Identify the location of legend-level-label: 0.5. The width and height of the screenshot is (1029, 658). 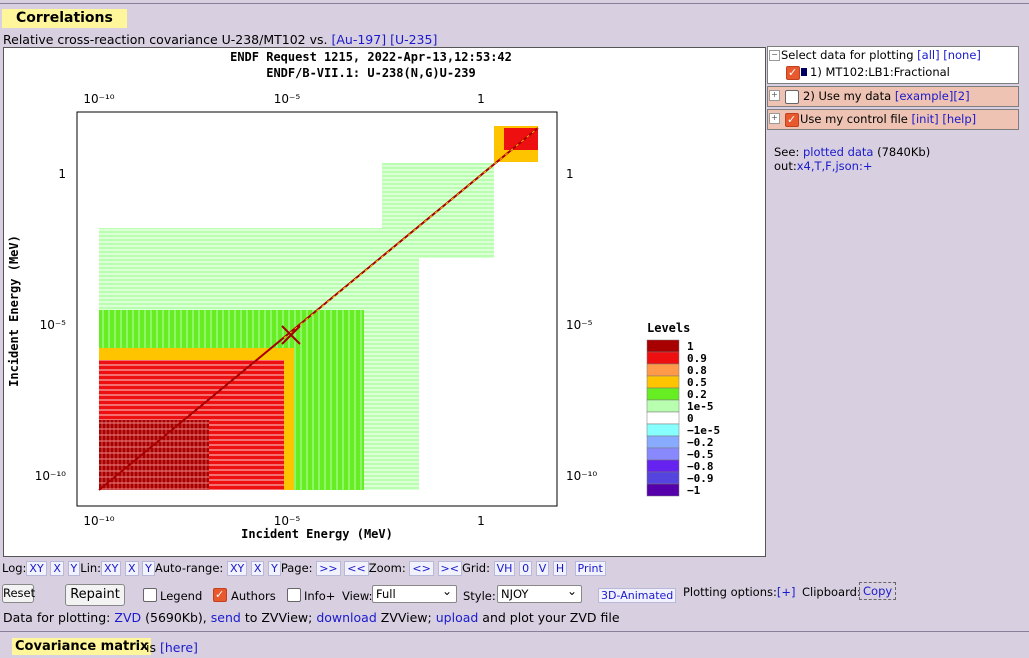
(697, 382).